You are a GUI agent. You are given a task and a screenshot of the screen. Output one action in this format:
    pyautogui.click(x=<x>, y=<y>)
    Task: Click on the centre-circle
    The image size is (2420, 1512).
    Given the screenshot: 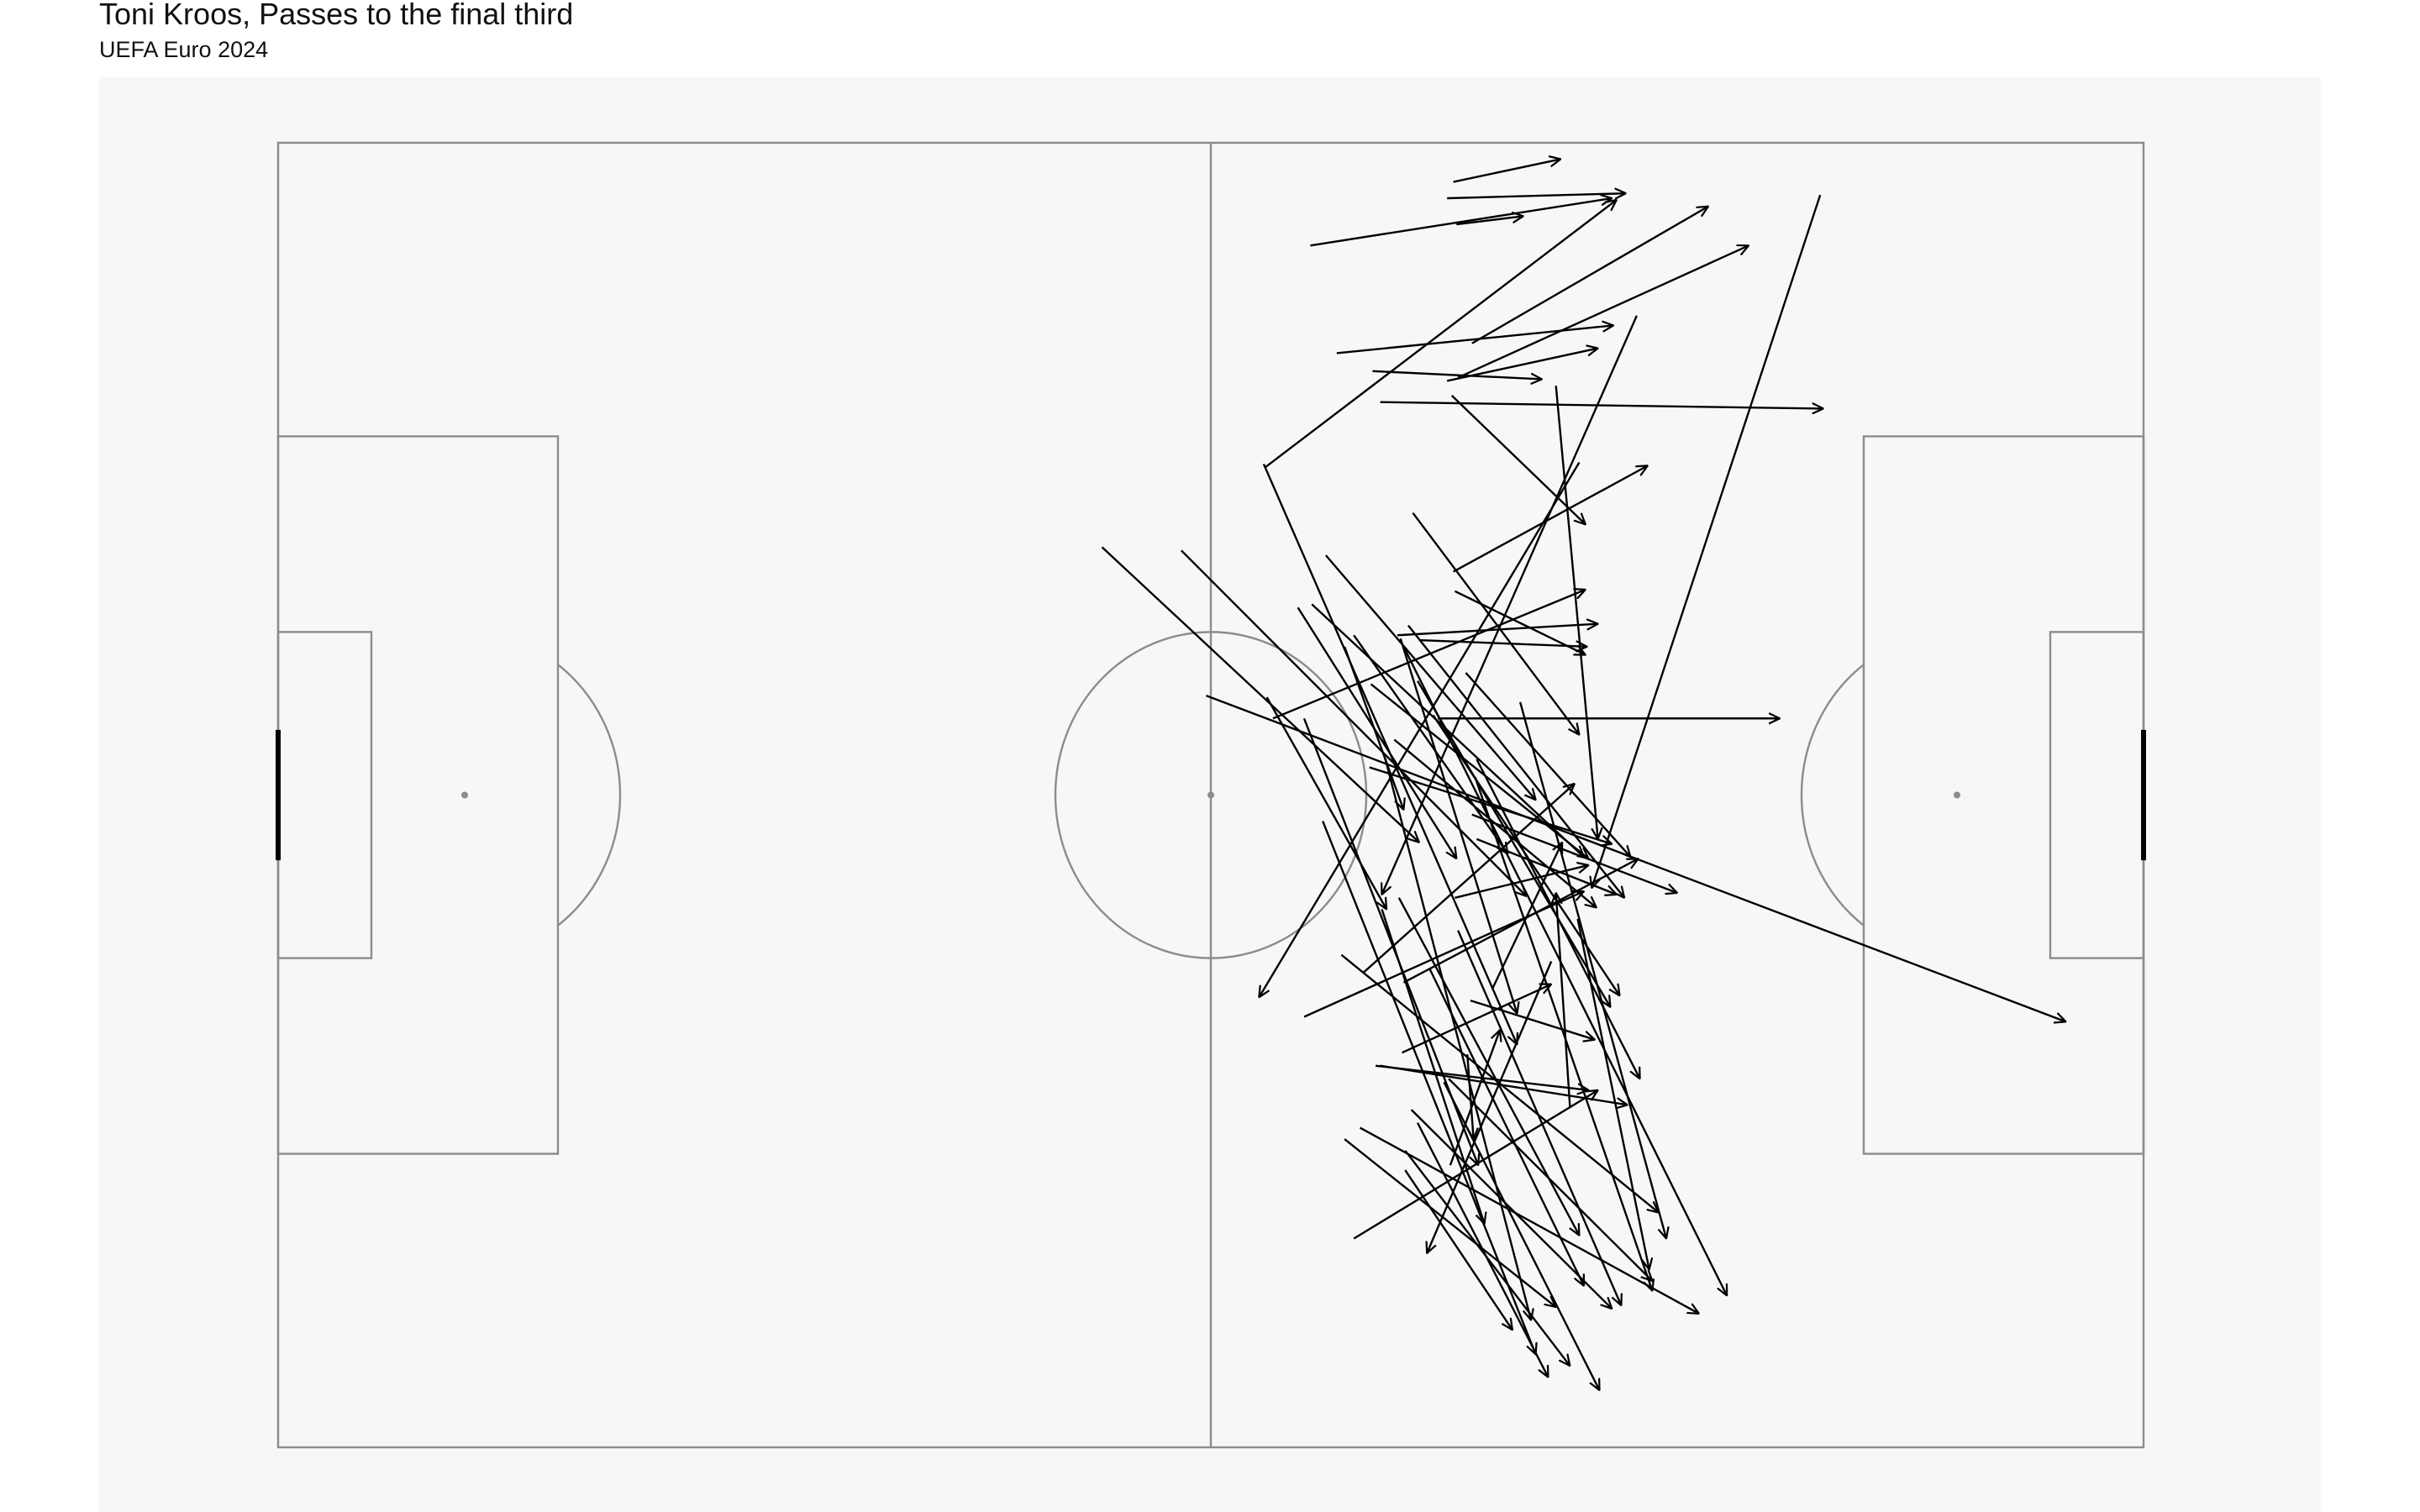 What is the action you would take?
    pyautogui.click(x=1211, y=795)
    